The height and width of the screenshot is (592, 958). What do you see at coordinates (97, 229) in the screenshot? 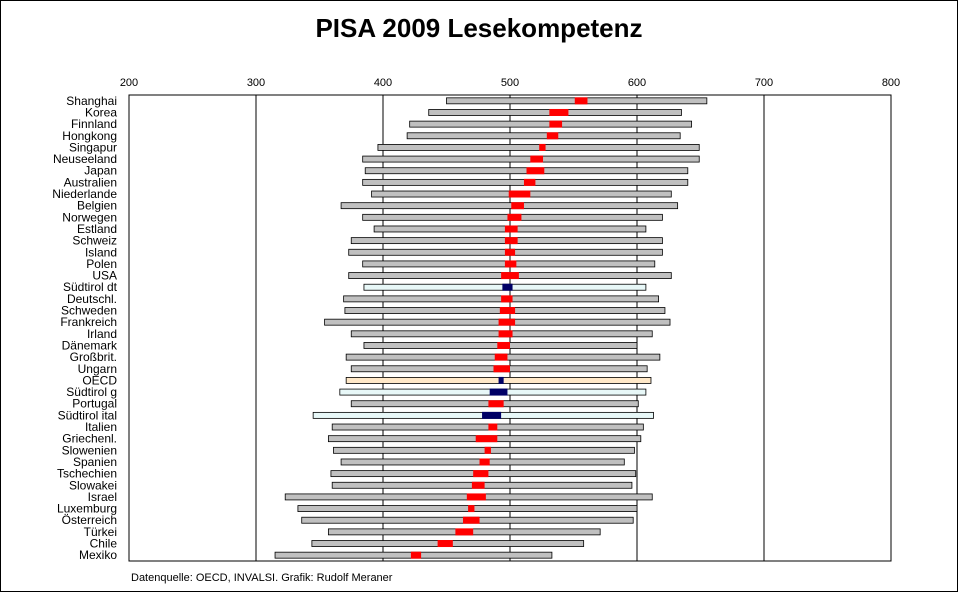
I see `country-label: Estland` at bounding box center [97, 229].